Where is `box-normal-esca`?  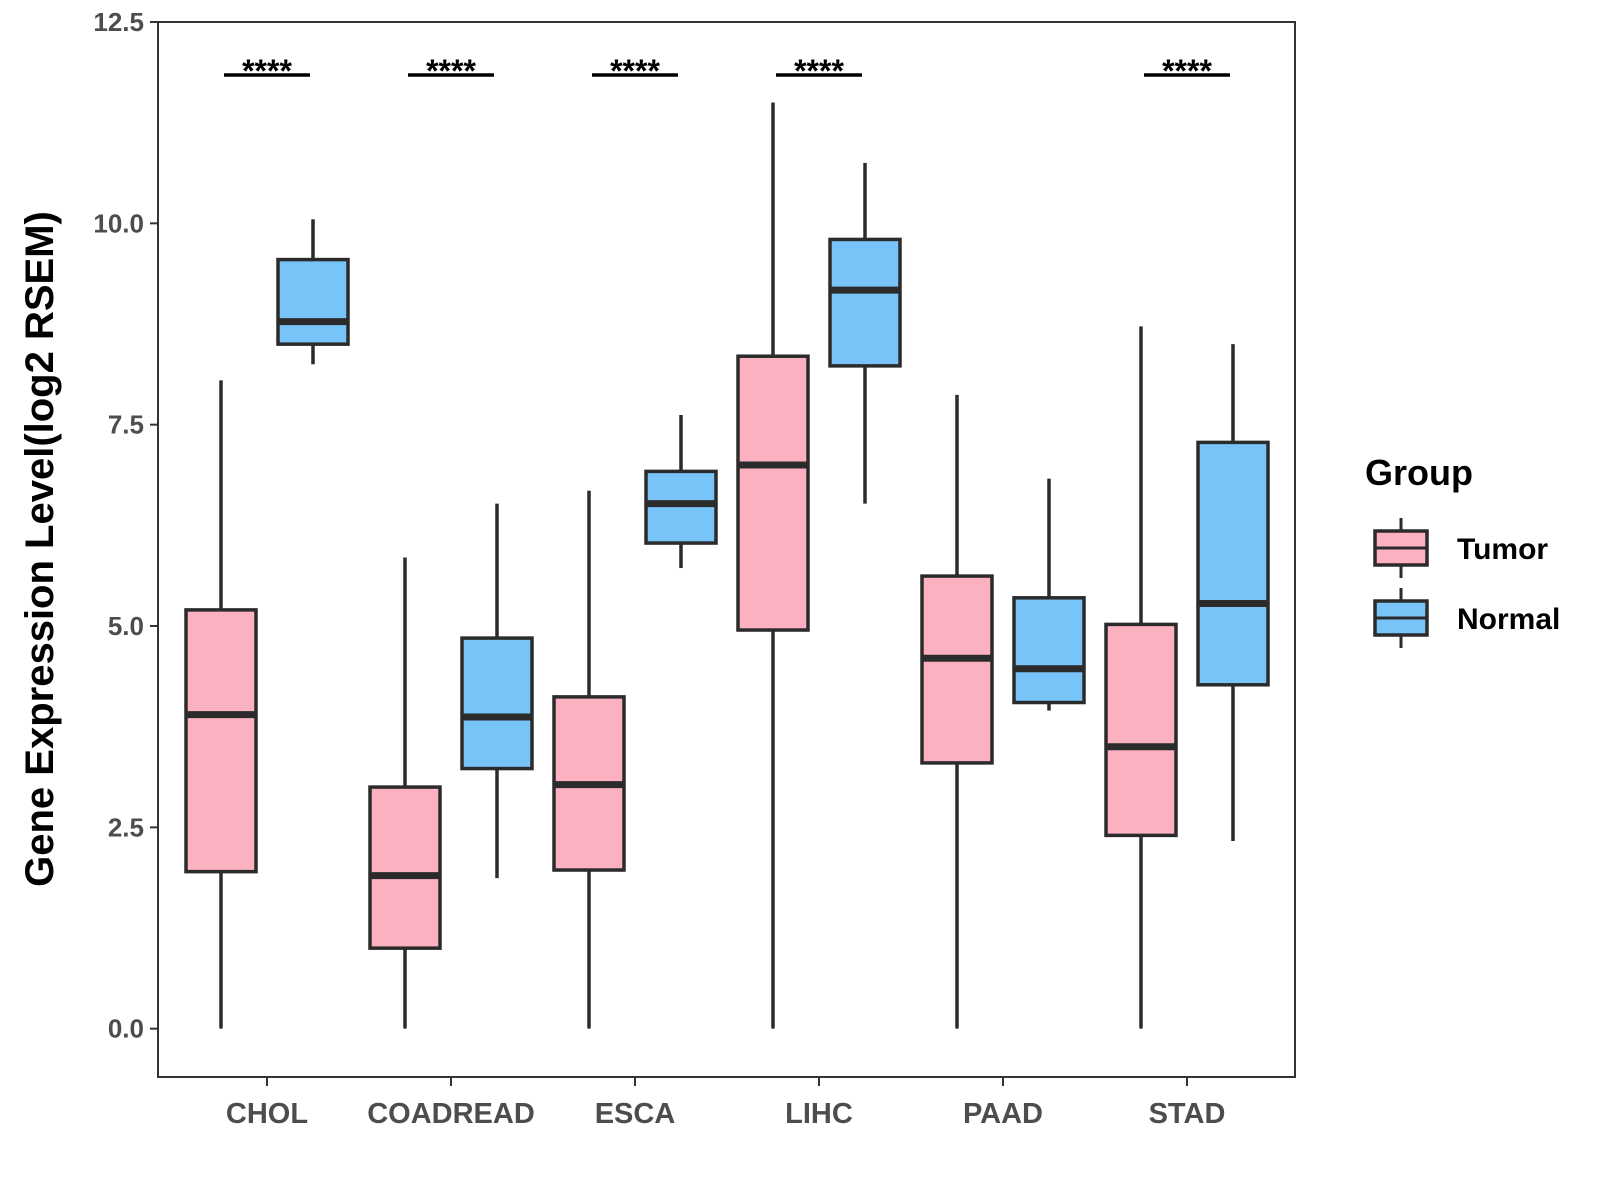 box-normal-esca is located at coordinates (681, 492).